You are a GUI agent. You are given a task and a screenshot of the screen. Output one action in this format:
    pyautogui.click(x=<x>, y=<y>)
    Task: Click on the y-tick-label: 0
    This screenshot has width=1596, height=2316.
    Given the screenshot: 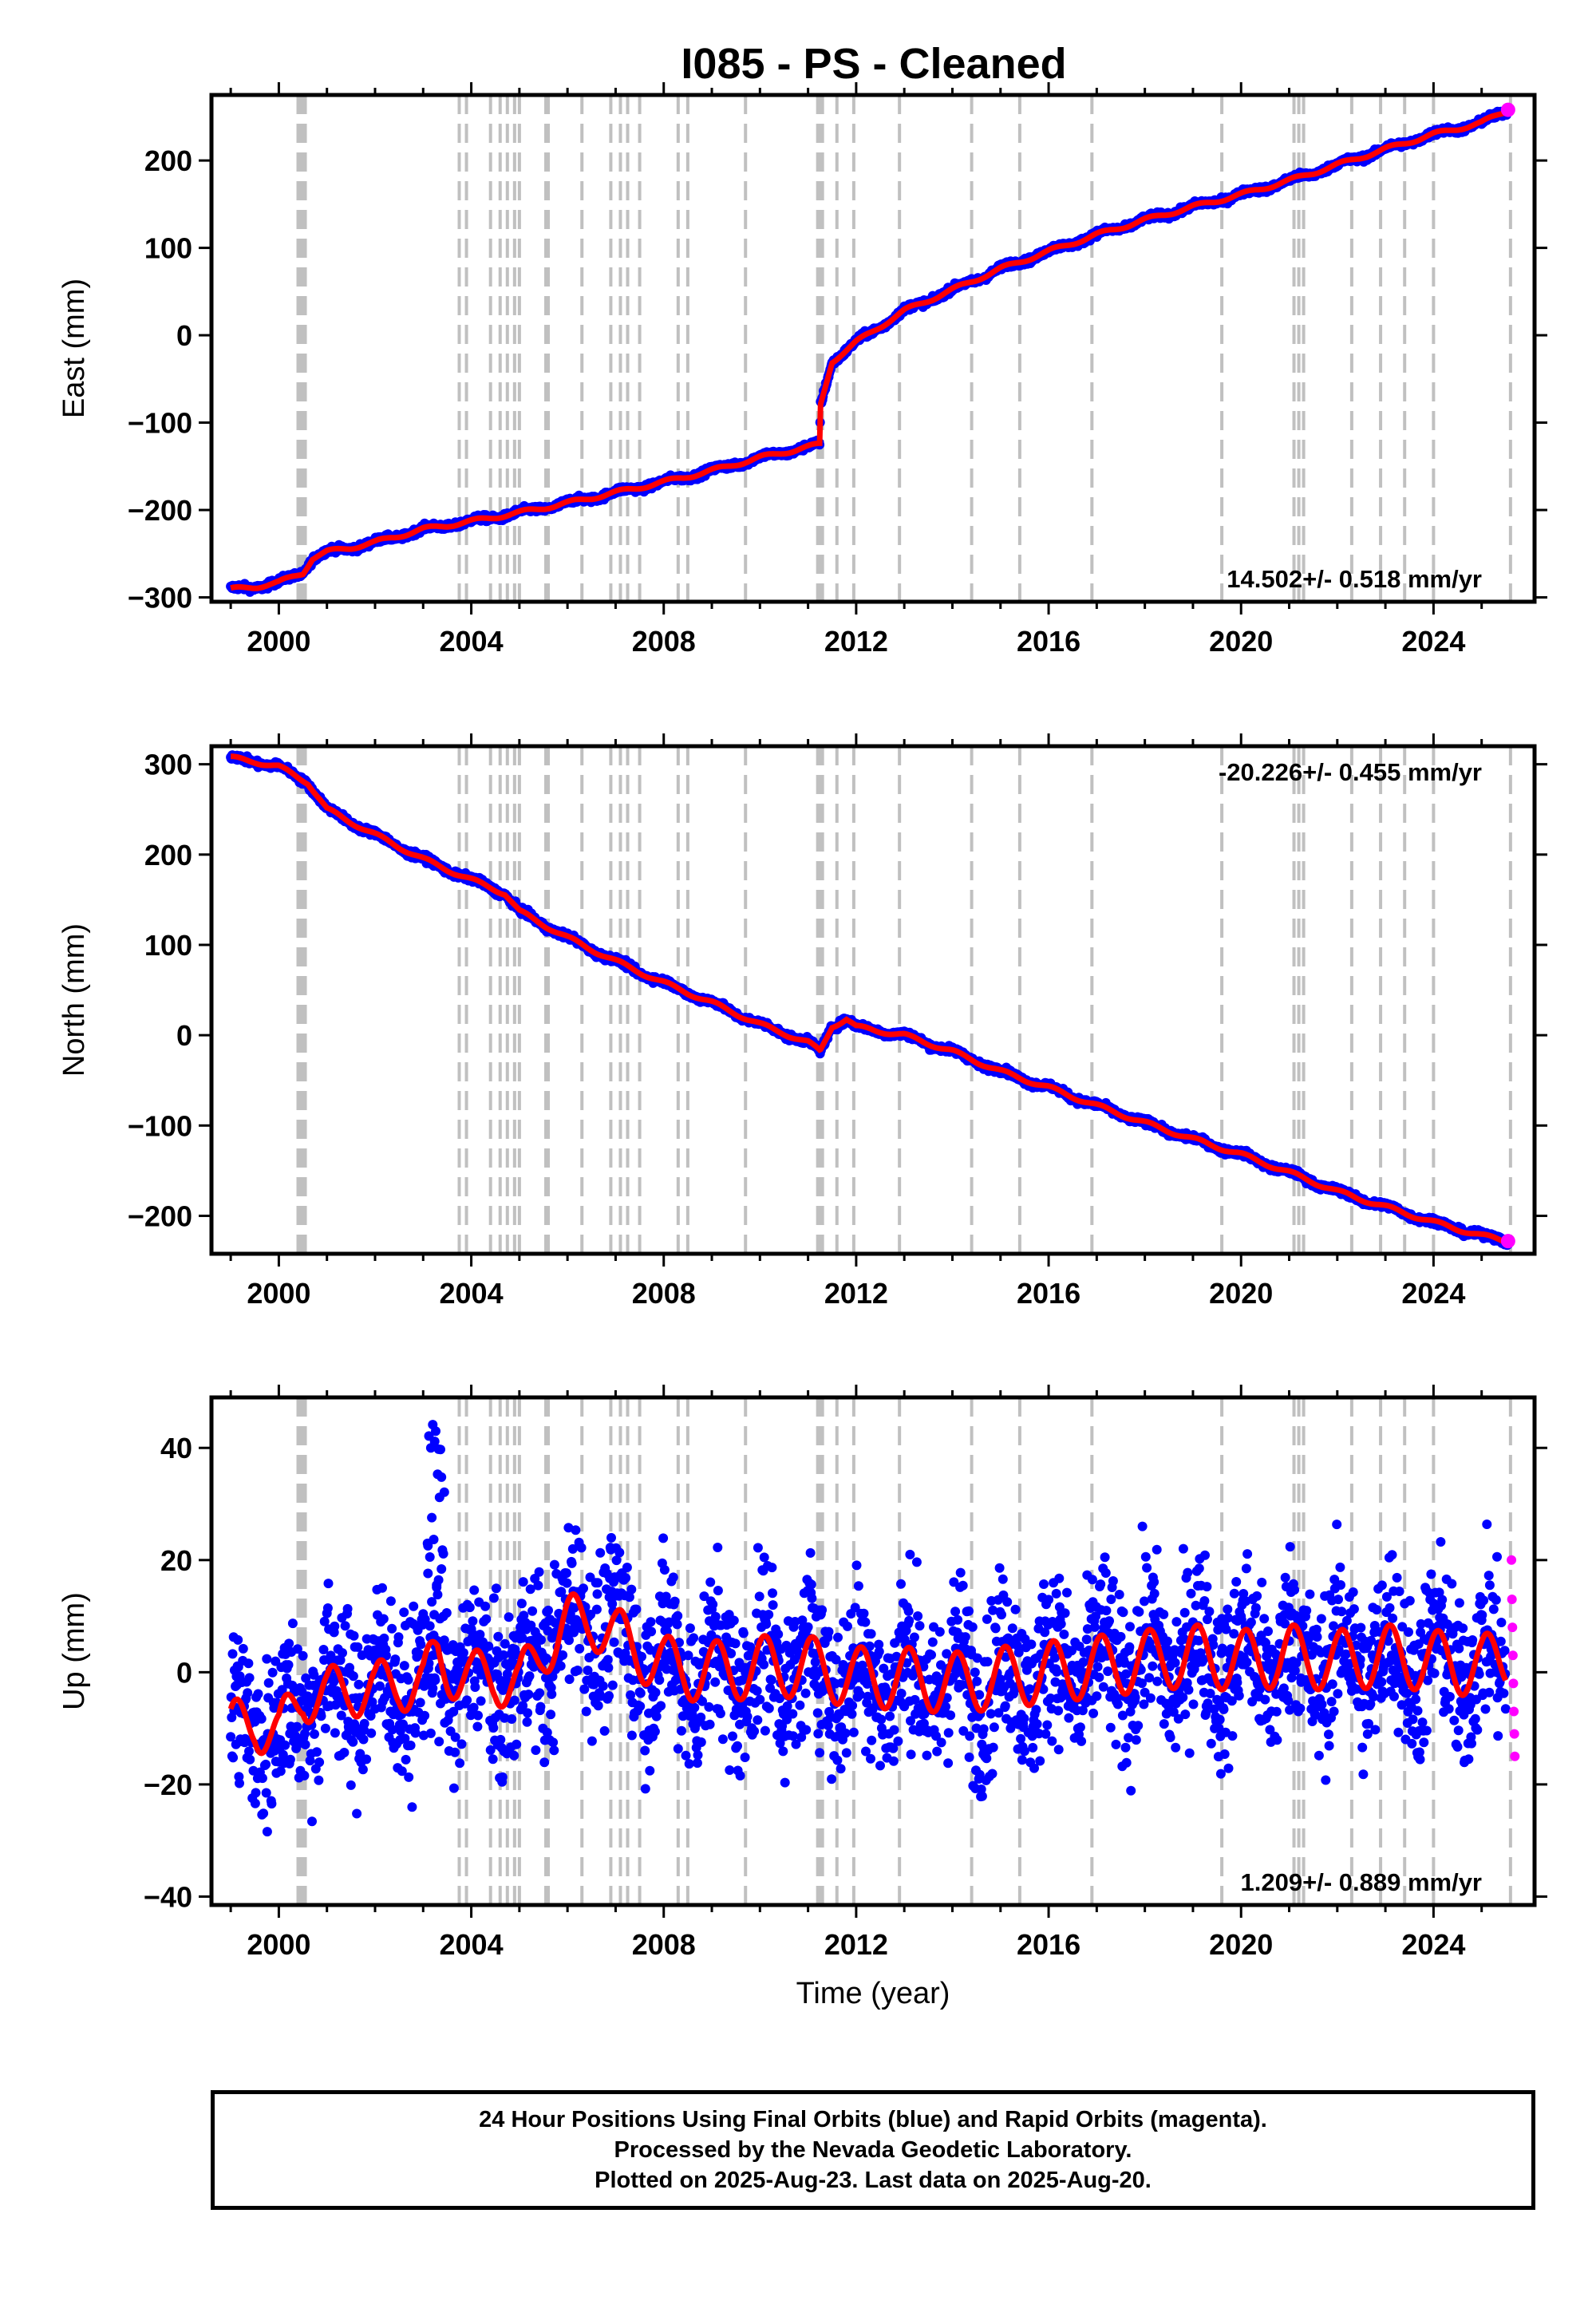 What is the action you would take?
    pyautogui.click(x=184, y=335)
    